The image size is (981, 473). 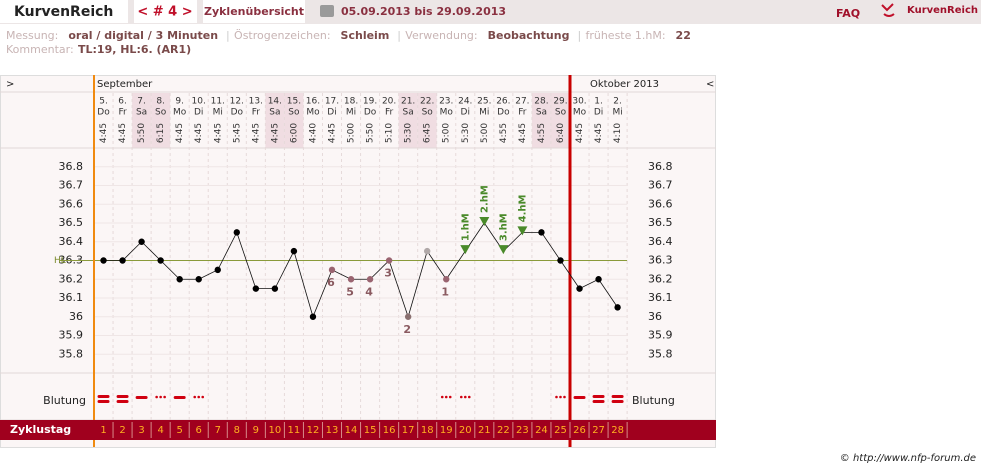 What do you see at coordinates (465, 430) in the screenshot?
I see `cycle-day: 20` at bounding box center [465, 430].